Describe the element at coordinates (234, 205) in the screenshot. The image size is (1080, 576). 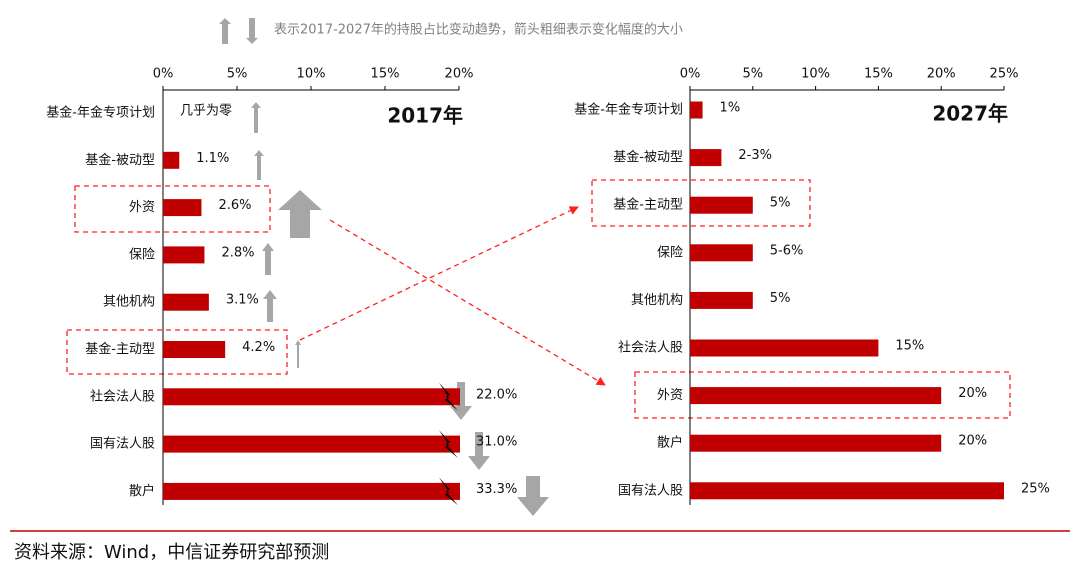
I see `value-label: 2.6%` at that location.